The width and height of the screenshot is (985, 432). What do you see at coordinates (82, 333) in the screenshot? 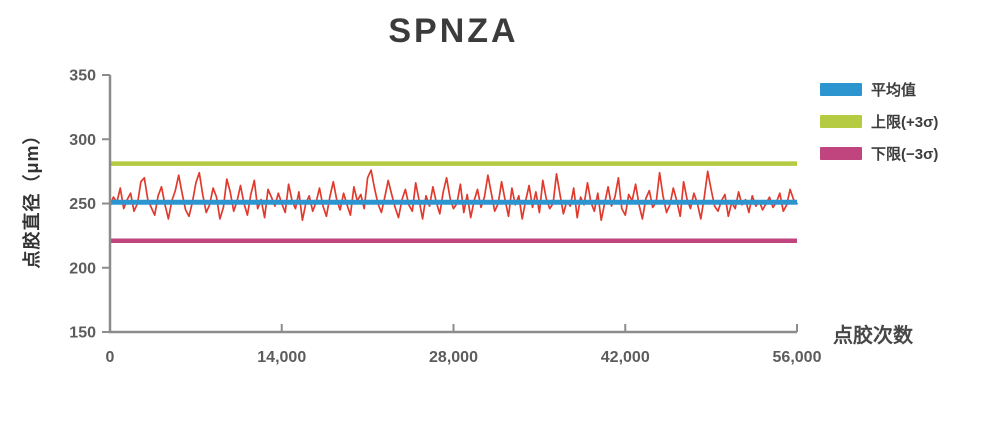
I see `y-tick-label: 150` at bounding box center [82, 333].